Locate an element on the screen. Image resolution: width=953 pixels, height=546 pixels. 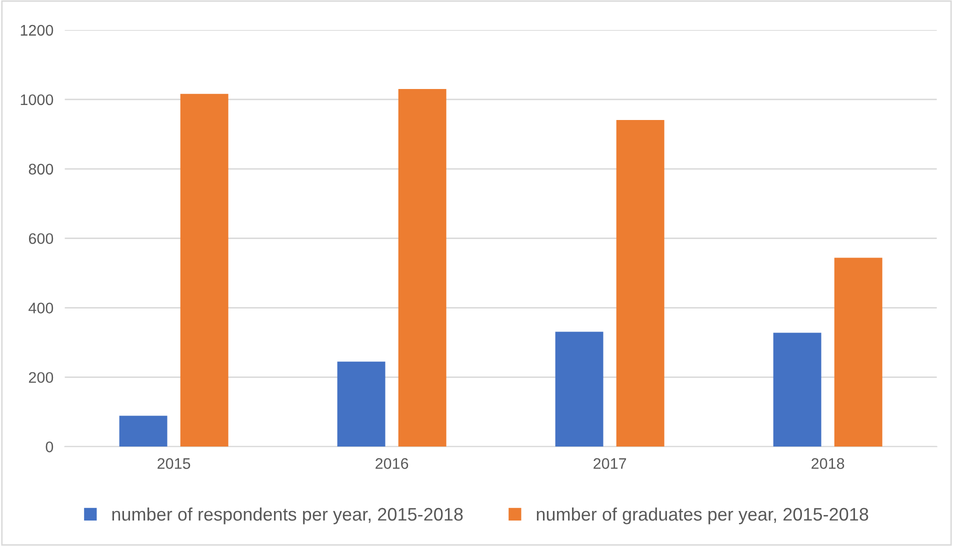
x-tick-label: 2018 is located at coordinates (828, 463).